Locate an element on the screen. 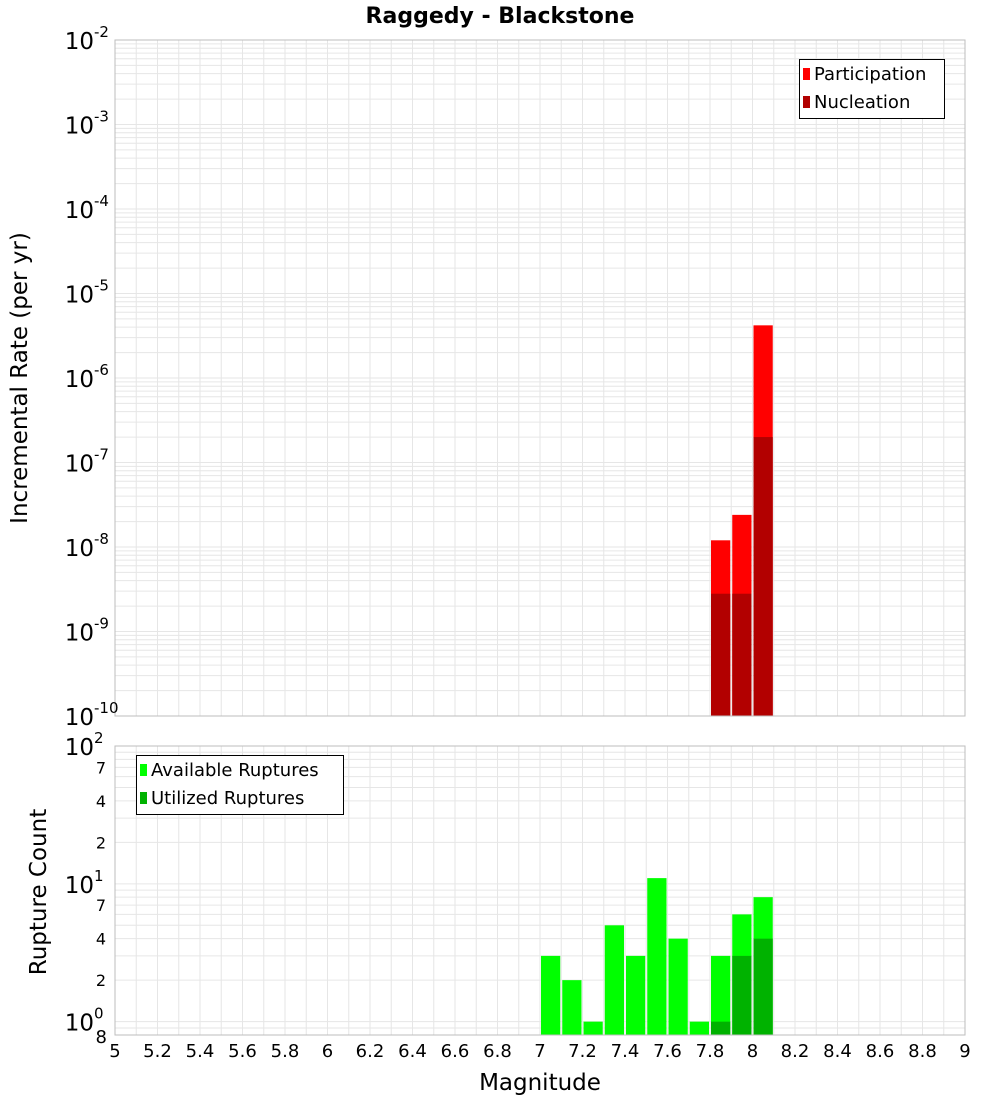 The height and width of the screenshot is (1100, 1000). top-y-tick-label: 10 -4 is located at coordinates (87, 208).